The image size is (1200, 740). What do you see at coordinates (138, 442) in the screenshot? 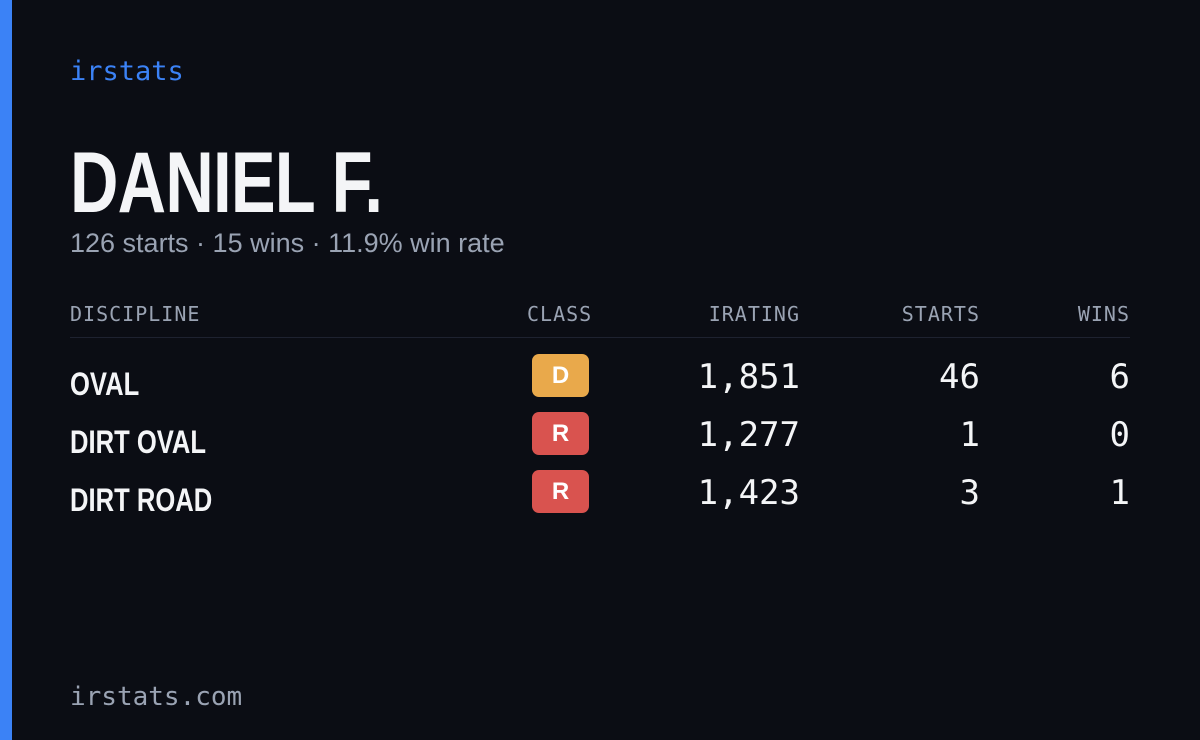
I see `discipline: DIRT OVAL` at bounding box center [138, 442].